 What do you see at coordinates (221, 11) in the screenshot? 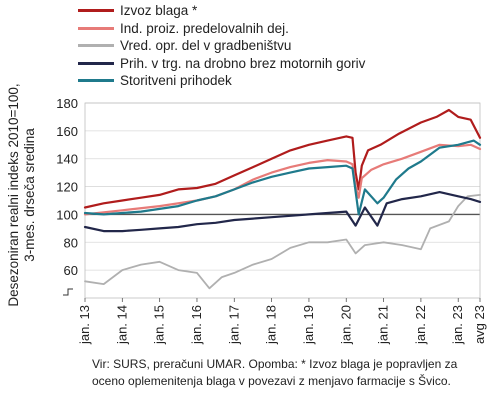
I see `legend-item-izvoz-blaga: Izvoz blaga *` at bounding box center [221, 11].